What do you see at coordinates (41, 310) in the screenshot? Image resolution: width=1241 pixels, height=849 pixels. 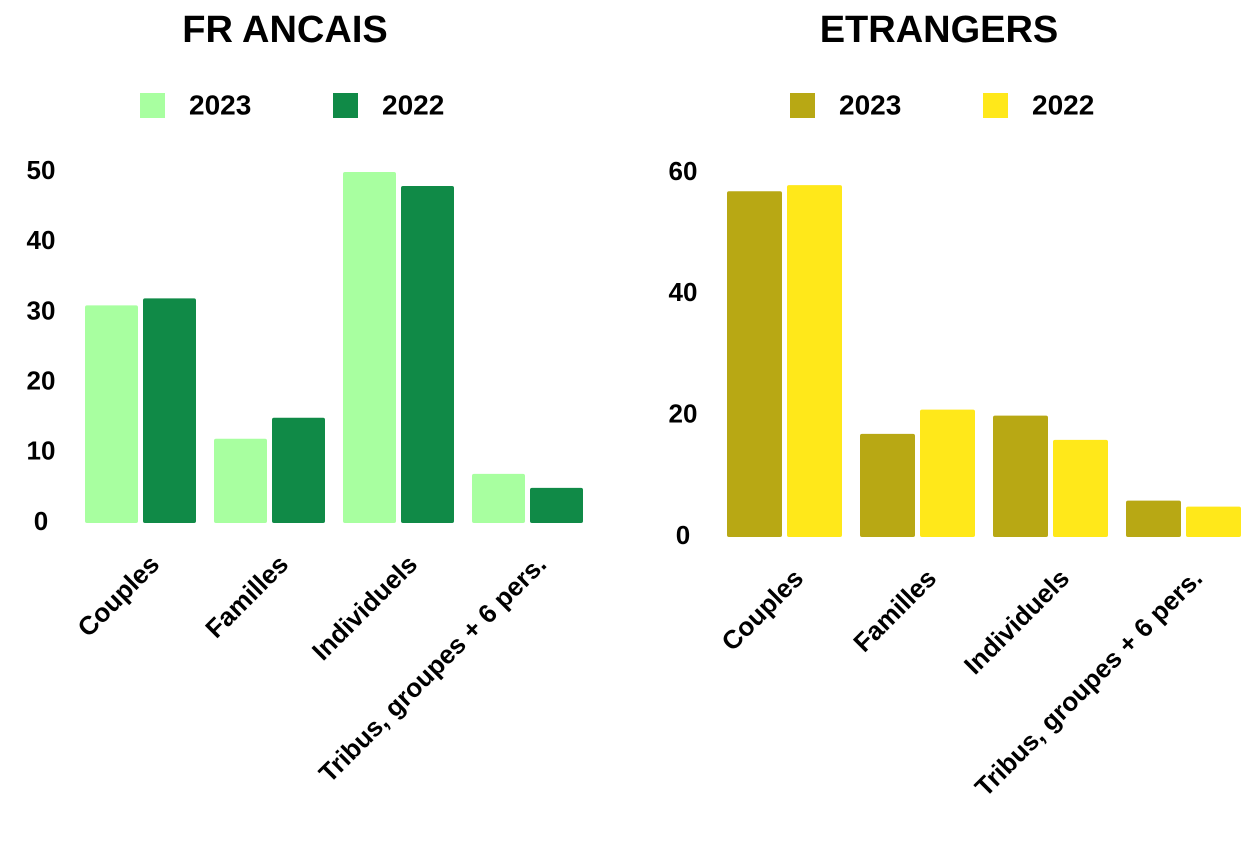 I see `y-tick-label: 30` at bounding box center [41, 310].